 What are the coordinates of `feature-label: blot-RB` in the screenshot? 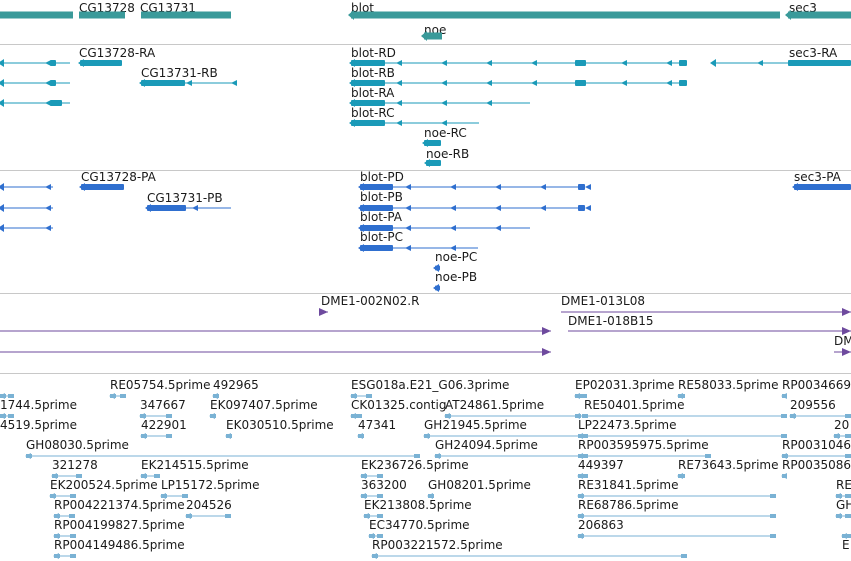 It's located at (373, 73).